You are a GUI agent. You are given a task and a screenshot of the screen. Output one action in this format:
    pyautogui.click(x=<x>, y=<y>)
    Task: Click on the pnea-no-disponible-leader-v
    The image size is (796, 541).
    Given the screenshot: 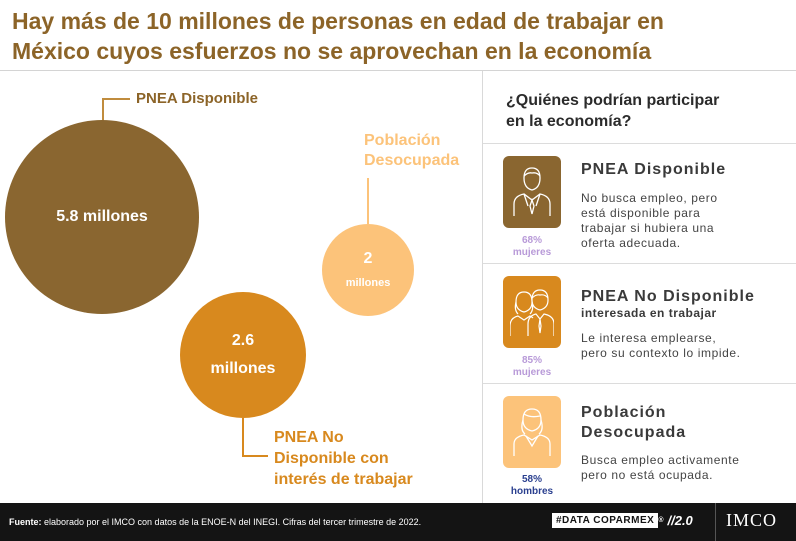 What is the action you would take?
    pyautogui.click(x=243, y=437)
    